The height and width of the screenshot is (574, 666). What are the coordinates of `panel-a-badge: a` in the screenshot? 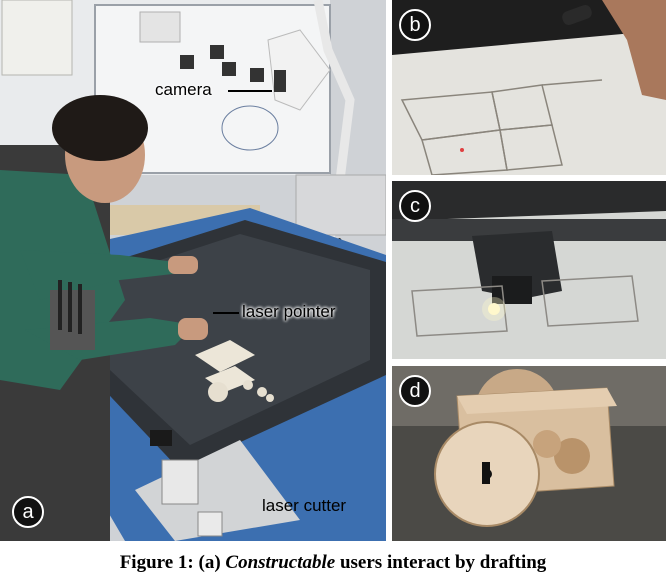 It's located at (28, 512).